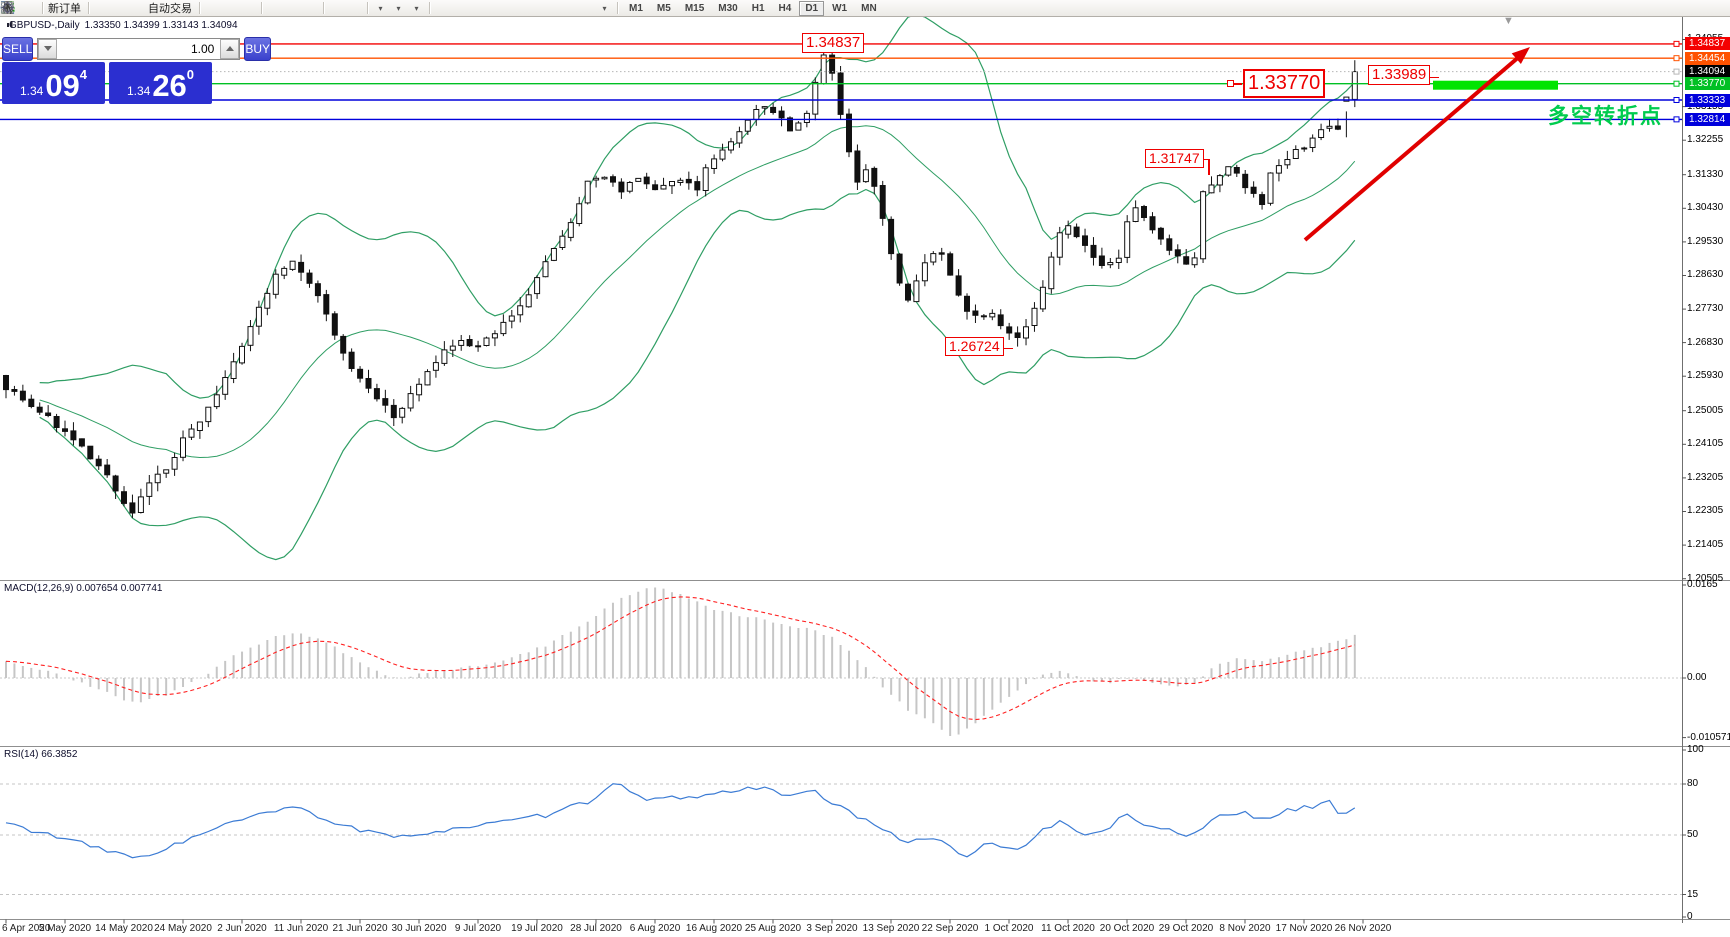 The image size is (1730, 937). I want to click on rsi-scale-label: 15, so click(1693, 894).